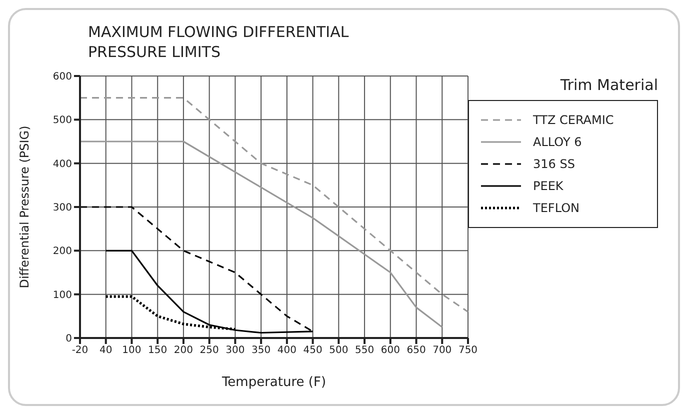 The height and width of the screenshot is (415, 689). I want to click on x-tick-label: 300, so click(235, 350).